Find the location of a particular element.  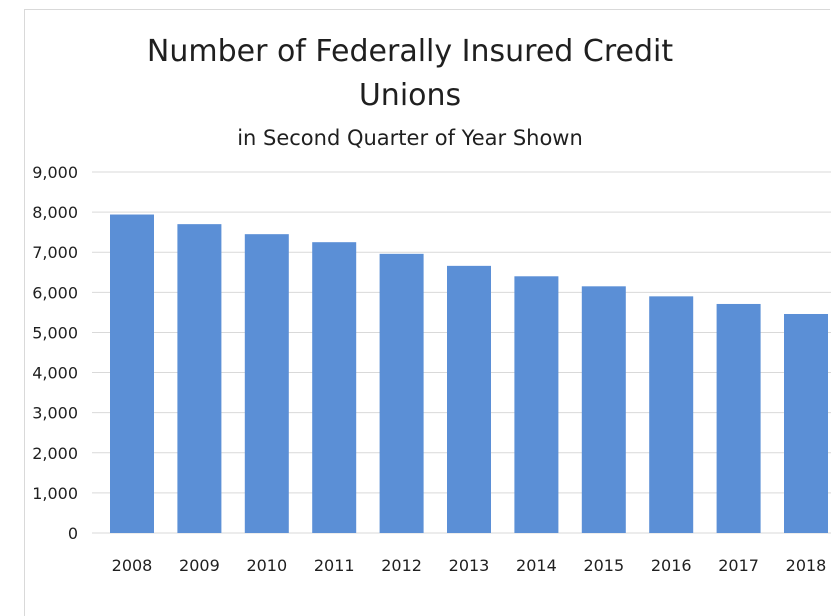

x-tick-label: 2010 is located at coordinates (266, 565).